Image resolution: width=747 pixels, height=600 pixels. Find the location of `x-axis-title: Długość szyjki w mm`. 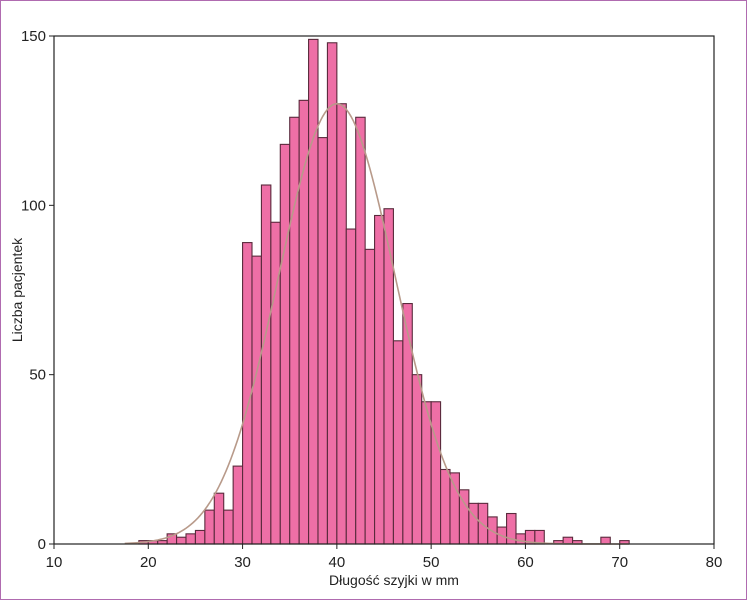

x-axis-title: Długość szyjki w mm is located at coordinates (394, 580).